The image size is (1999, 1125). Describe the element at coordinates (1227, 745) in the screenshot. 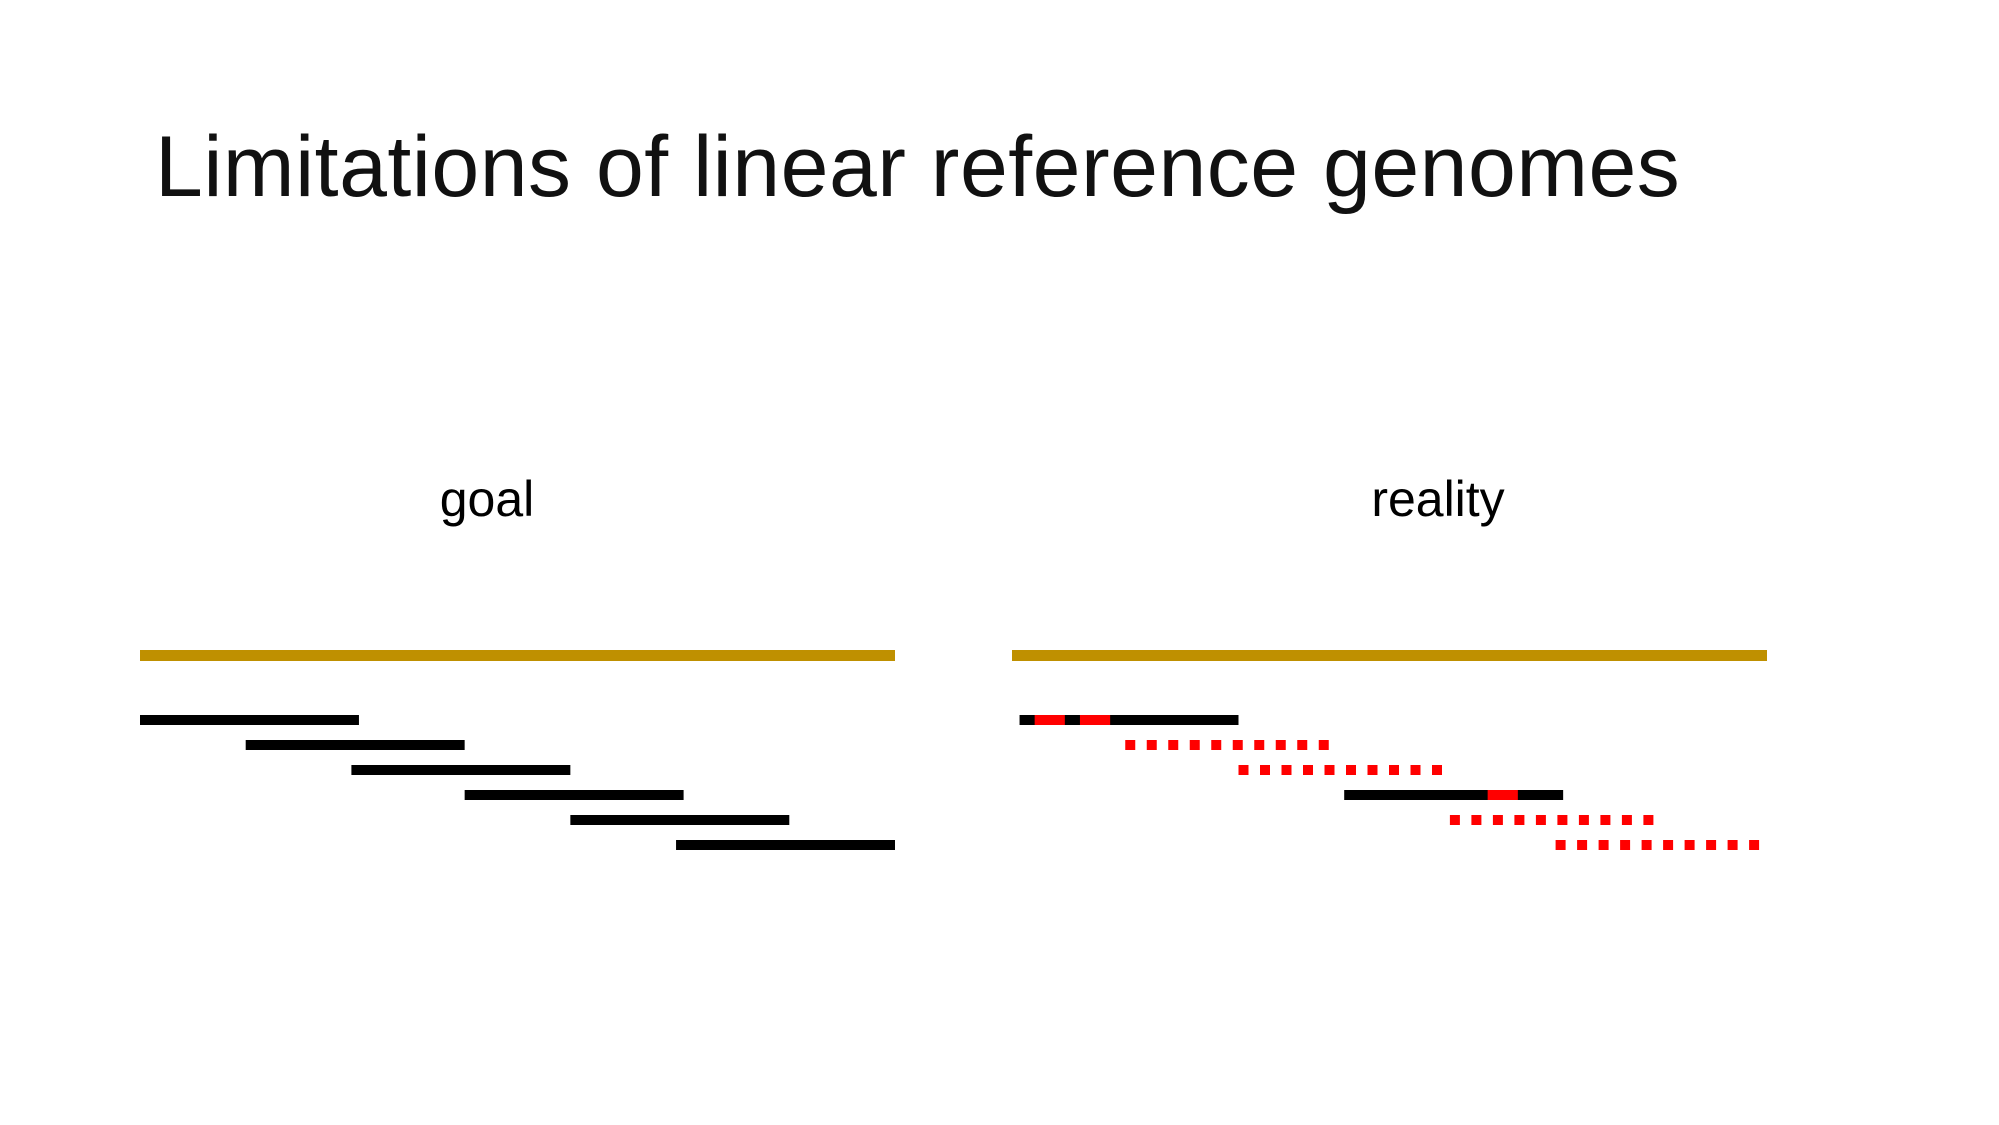

I see `reality-read-2-unaligned` at that location.